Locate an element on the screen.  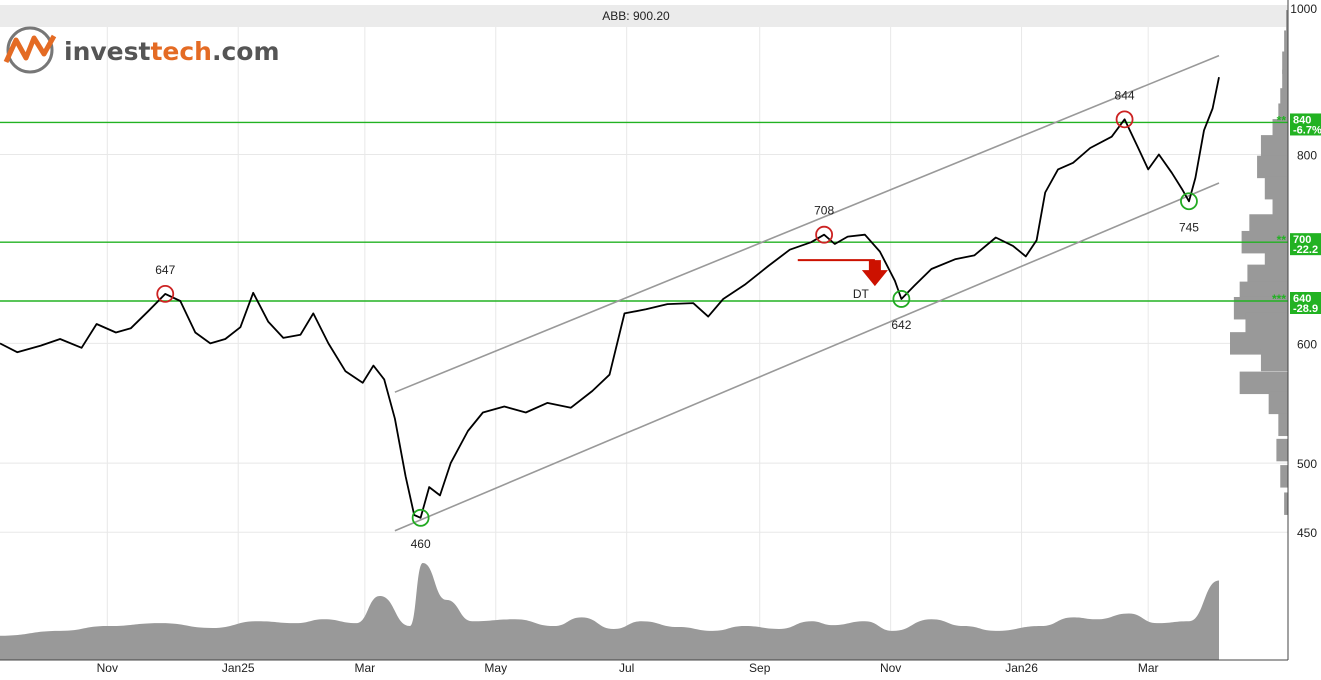
y-axis: 450 500 600 800 1000 is located at coordinates (1302, 330).